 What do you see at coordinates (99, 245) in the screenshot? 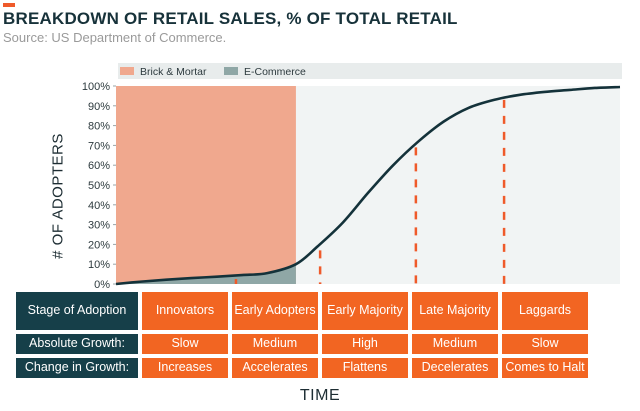
I see `y-tick-label: 20%` at bounding box center [99, 245].